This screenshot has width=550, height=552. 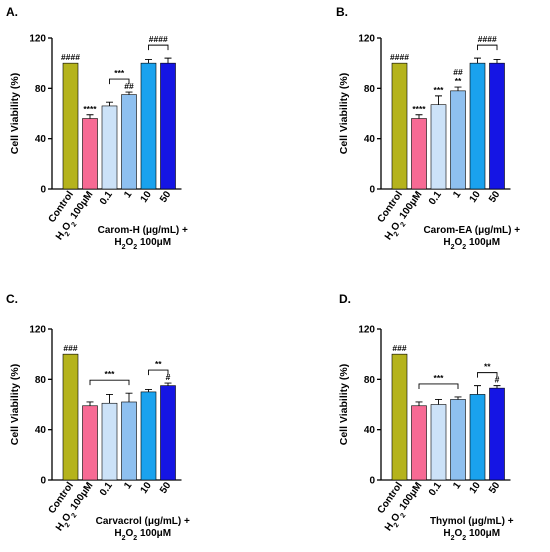 I want to click on panel-label: C., so click(x=12, y=299).